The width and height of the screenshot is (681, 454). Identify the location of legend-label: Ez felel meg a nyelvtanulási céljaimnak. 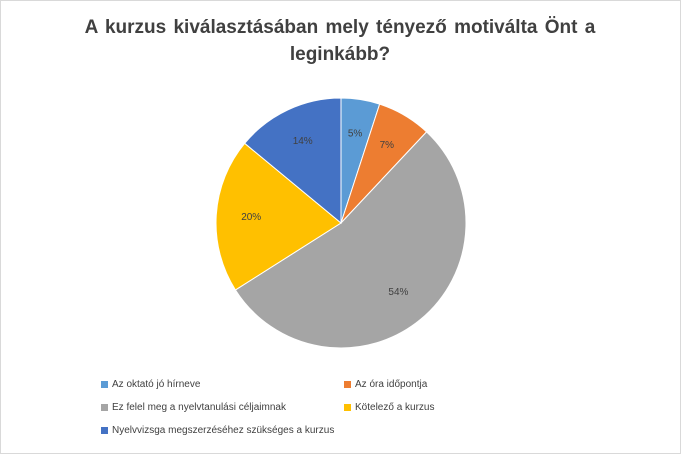
(199, 407).